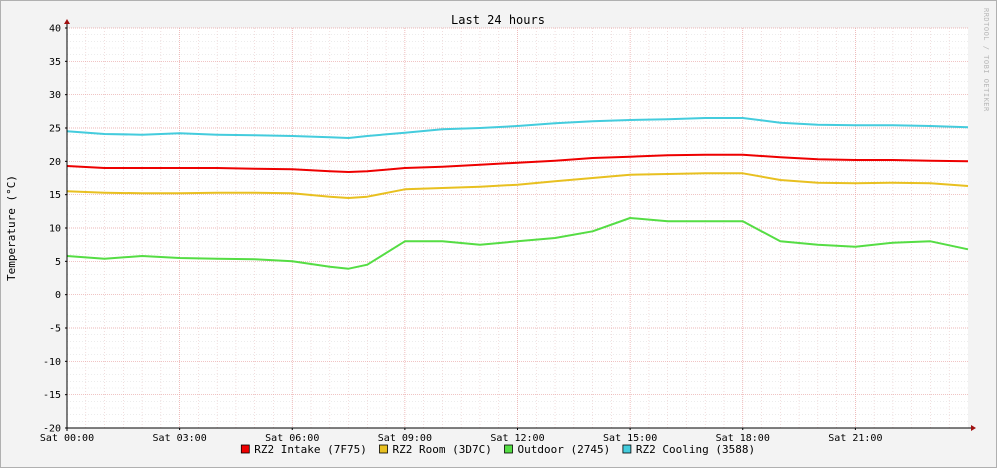 The image size is (997, 468). I want to click on y-tick-label: 0, so click(58, 295).